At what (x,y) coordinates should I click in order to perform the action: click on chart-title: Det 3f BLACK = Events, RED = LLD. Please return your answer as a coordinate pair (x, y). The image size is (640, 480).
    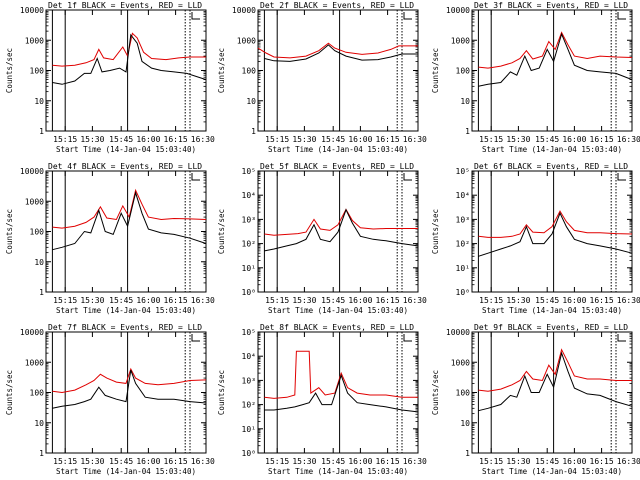
    Looking at the image, I should click on (551, 5).